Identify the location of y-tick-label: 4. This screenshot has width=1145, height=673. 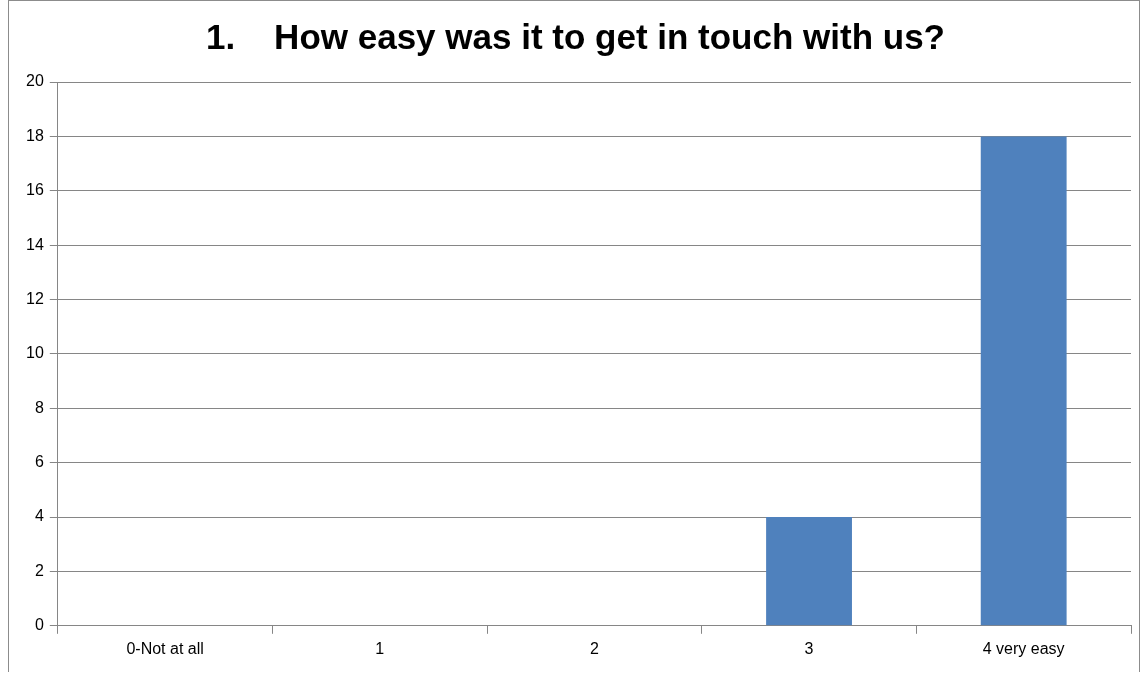
(39, 516).